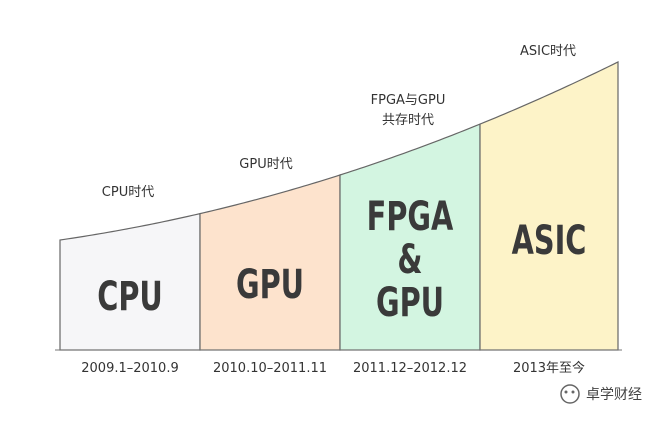 Image resolution: width=670 pixels, height=425 pixels. What do you see at coordinates (614, 395) in the screenshot?
I see `watermark-text: 卓学财经` at bounding box center [614, 395].